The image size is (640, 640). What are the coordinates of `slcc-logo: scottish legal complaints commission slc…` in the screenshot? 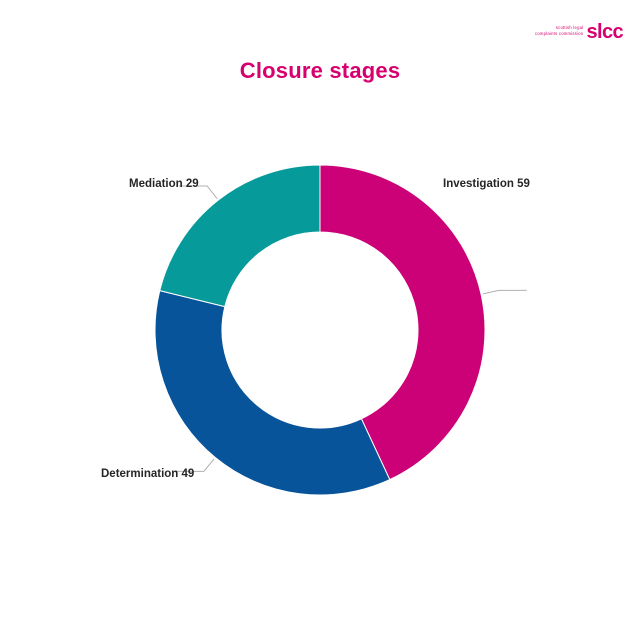 It's located at (579, 32).